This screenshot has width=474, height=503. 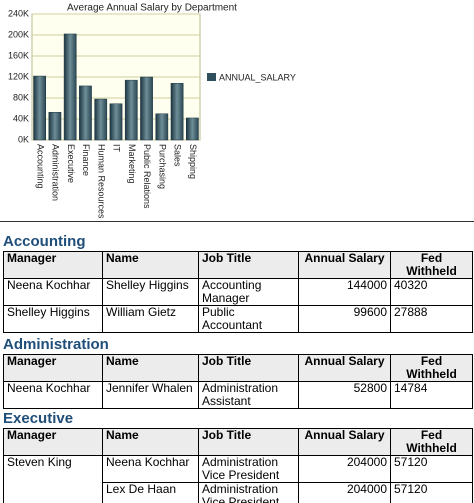 I want to click on x-tick-label: Marketing, so click(x=132, y=164).